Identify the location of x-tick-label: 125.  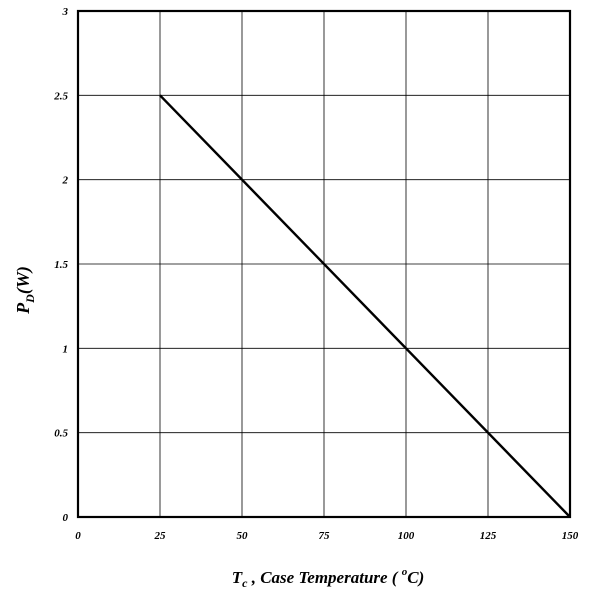
(488, 536).